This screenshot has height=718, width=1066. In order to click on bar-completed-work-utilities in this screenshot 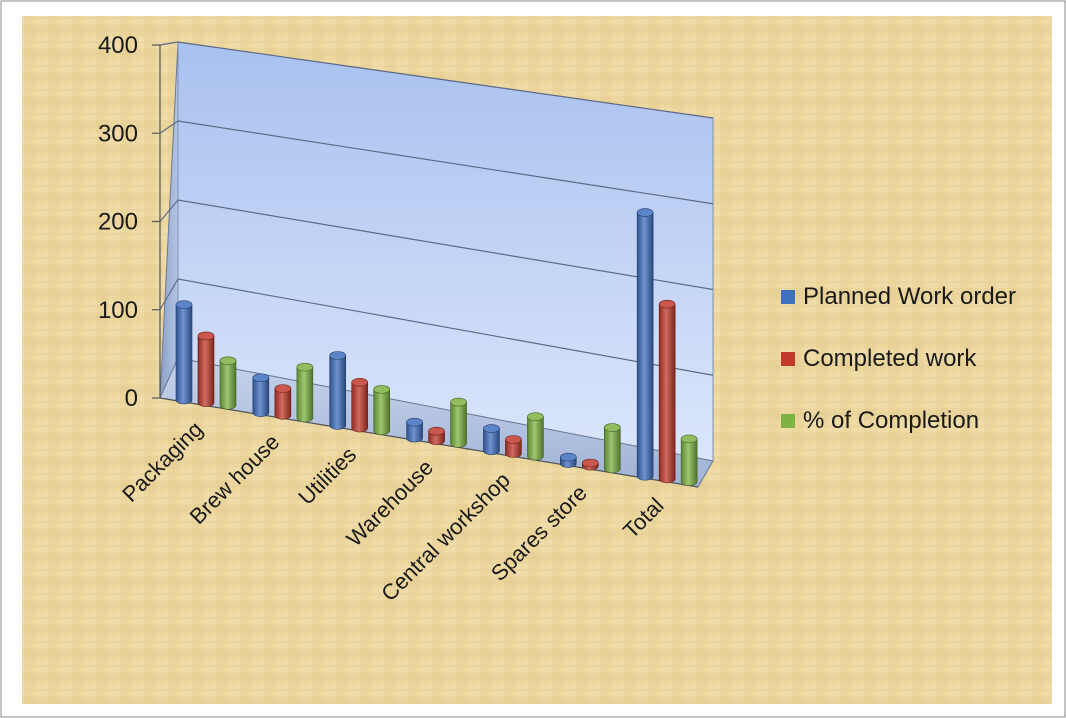, I will do `click(360, 405)`.